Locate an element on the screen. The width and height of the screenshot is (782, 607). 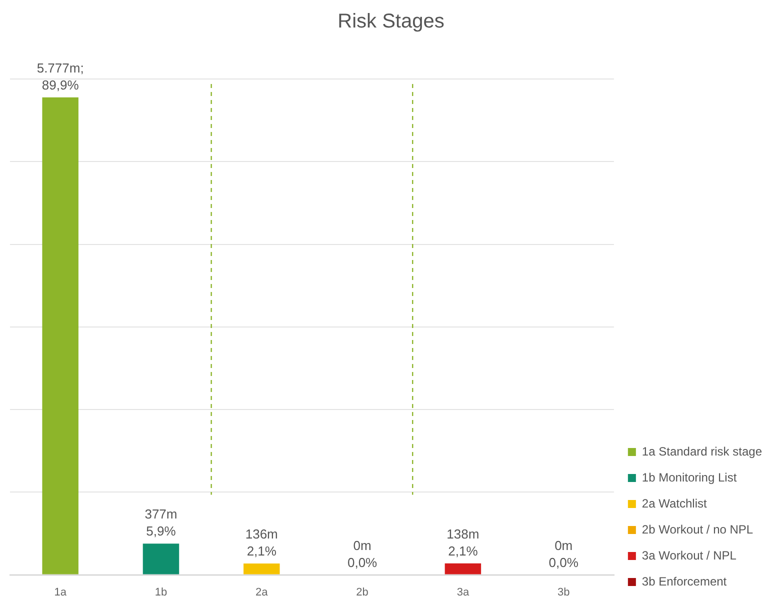
data-label: 136m is located at coordinates (261, 534).